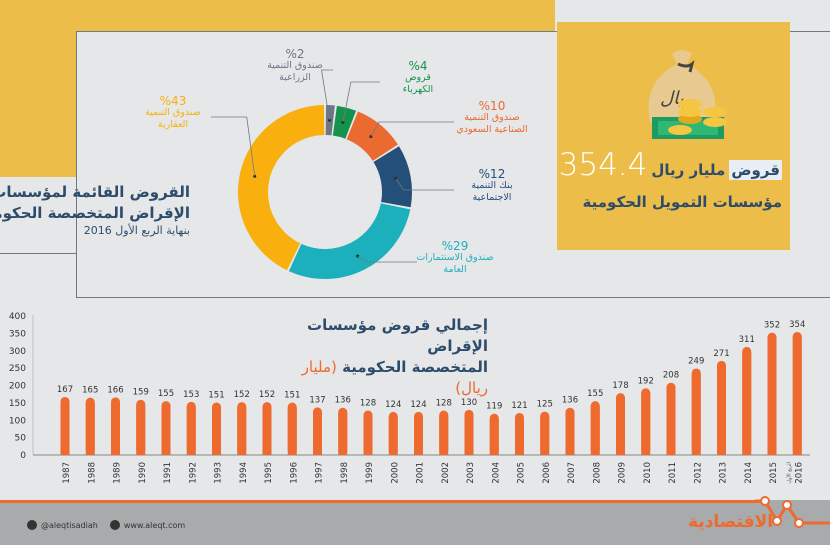  Describe the element at coordinates (648, 473) in the screenshot. I see `x-tick-label: 2010` at that location.